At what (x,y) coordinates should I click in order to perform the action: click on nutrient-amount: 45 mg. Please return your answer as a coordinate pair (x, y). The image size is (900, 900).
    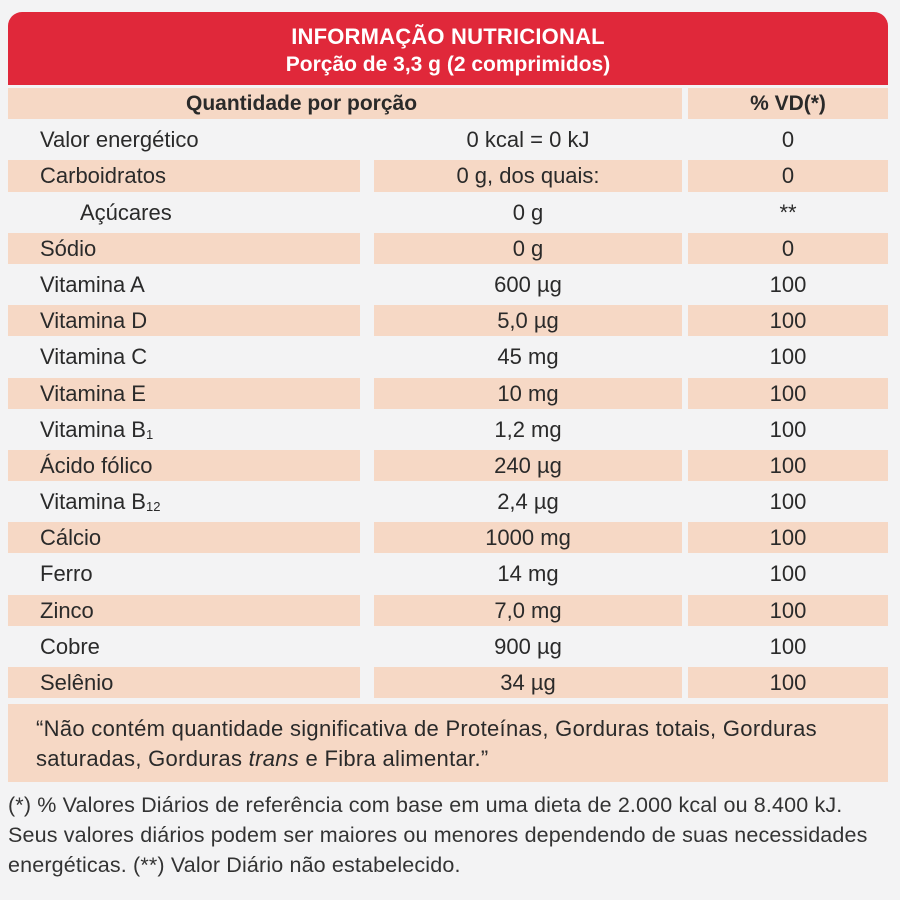
    Looking at the image, I should click on (528, 357).